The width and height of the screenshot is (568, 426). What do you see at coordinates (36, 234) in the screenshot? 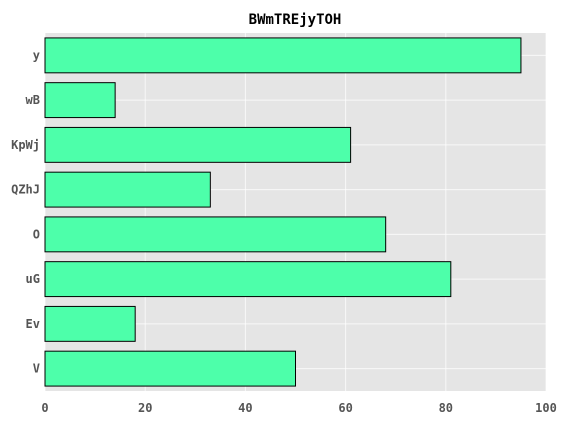
I see `y-tick-label: O` at bounding box center [36, 234].